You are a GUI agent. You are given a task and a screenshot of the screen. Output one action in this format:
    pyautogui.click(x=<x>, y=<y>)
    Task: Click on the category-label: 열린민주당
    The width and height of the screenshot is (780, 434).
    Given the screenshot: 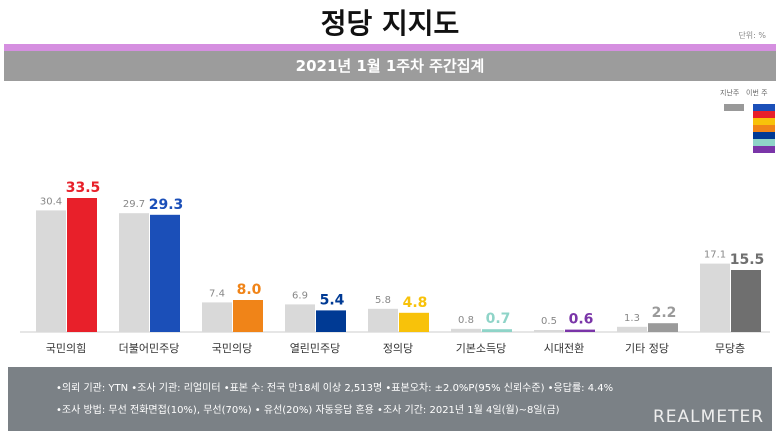 What is the action you would take?
    pyautogui.click(x=315, y=348)
    